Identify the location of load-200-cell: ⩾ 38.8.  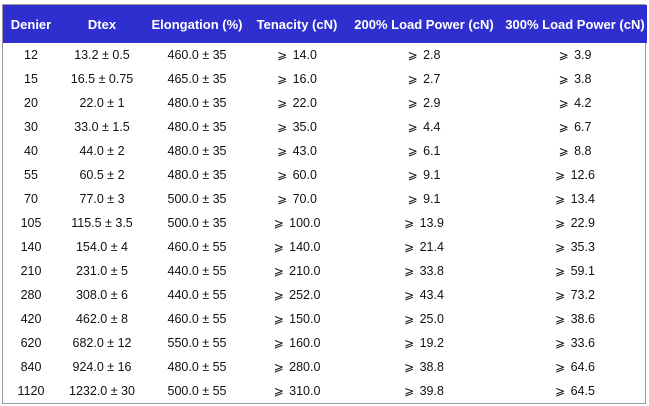
(424, 367).